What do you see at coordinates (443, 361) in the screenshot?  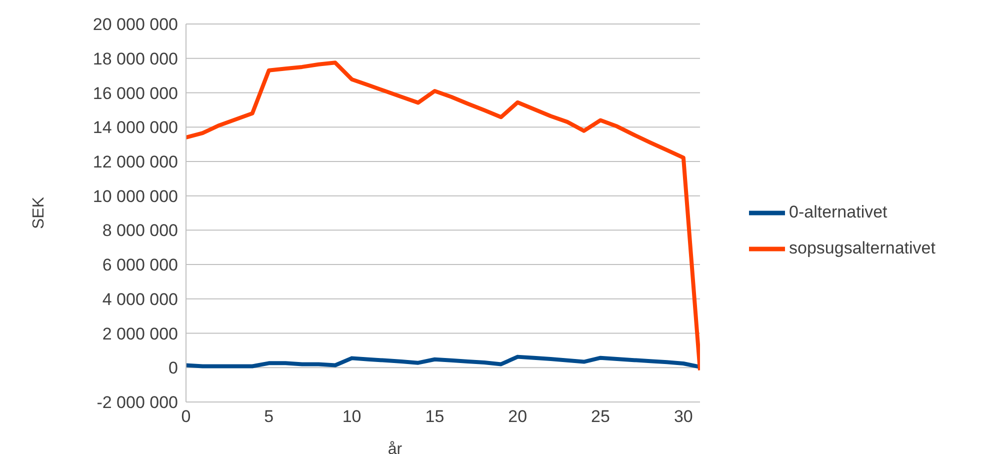 I see `line-series` at bounding box center [443, 361].